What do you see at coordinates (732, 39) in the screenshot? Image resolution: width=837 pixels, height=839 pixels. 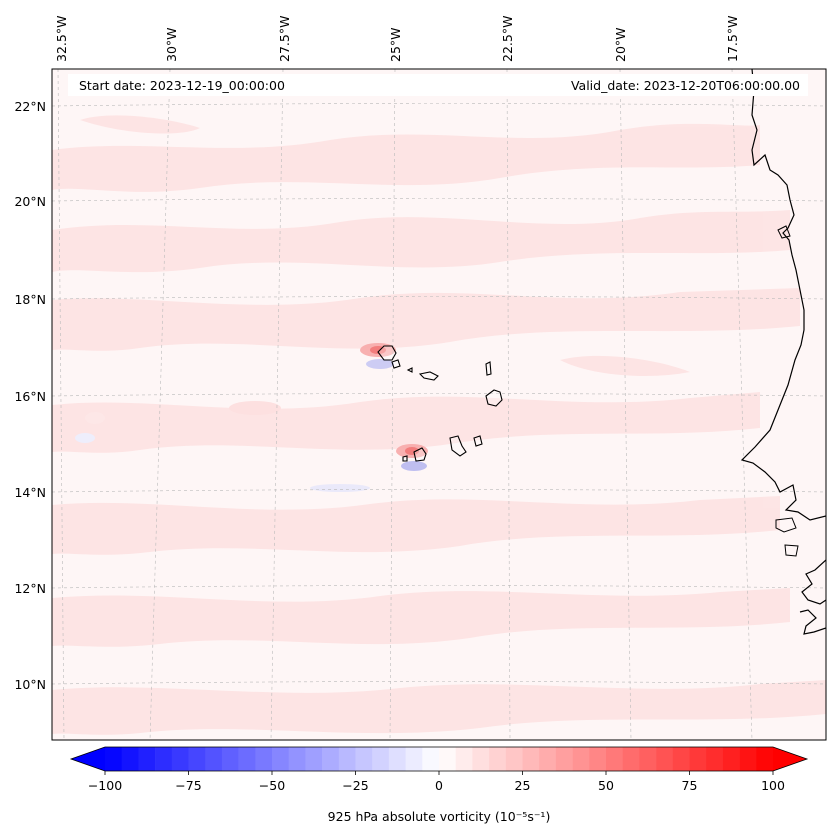 I see `lon-label: 17.5°W` at bounding box center [732, 39].